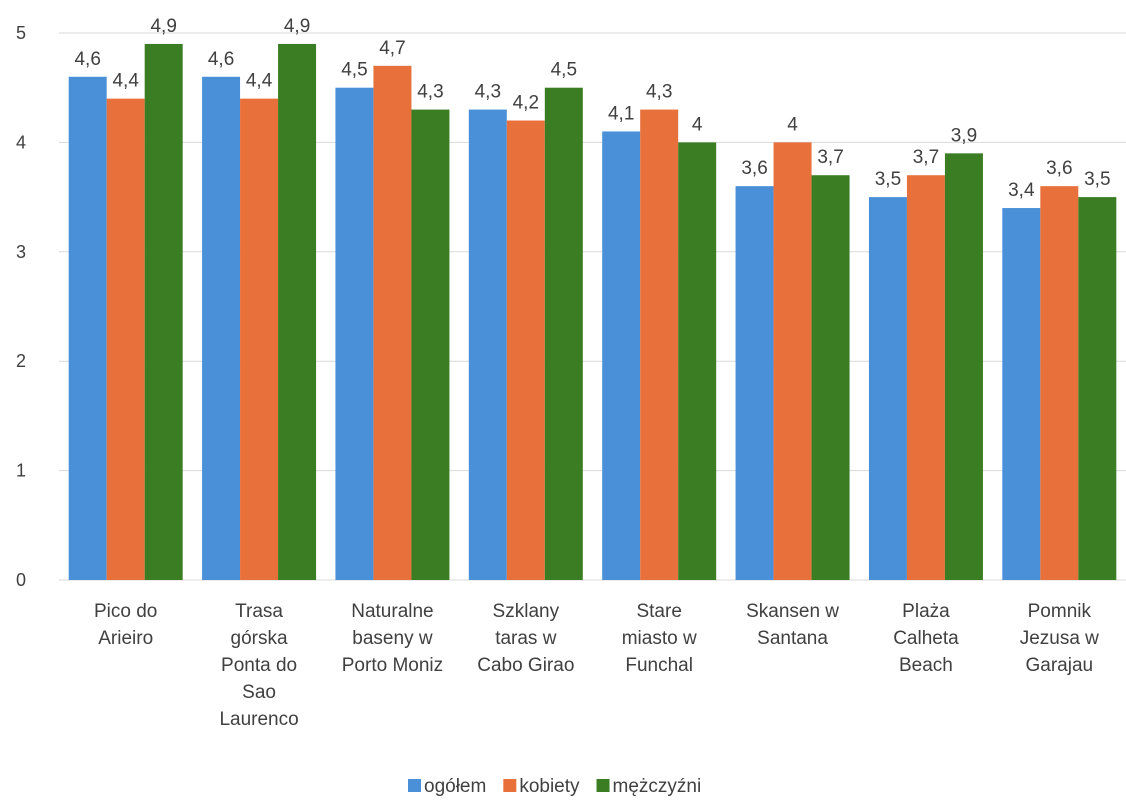 The height and width of the screenshot is (800, 1126). I want to click on category-label: Szklany taras w Cabo Girao, so click(525, 638).